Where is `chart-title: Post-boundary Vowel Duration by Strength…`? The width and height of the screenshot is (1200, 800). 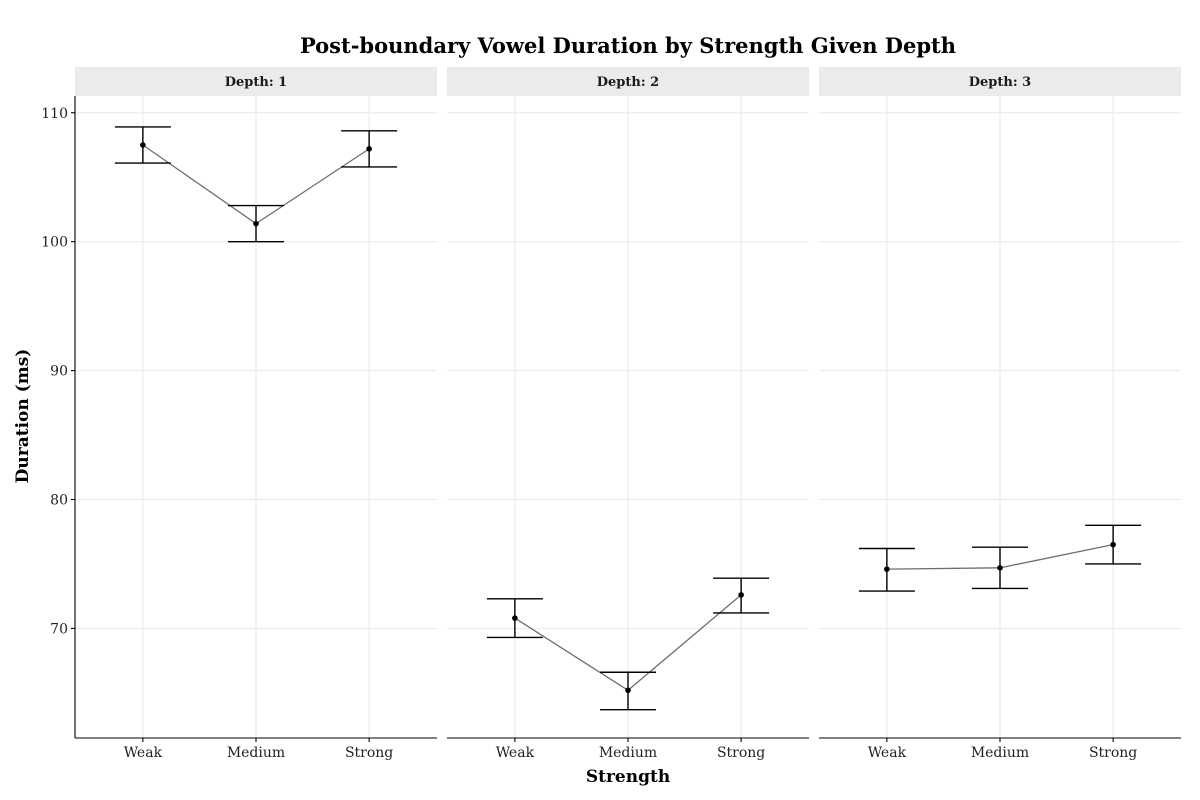
chart-title: Post-boundary Vowel Duration by Strength… is located at coordinates (628, 45).